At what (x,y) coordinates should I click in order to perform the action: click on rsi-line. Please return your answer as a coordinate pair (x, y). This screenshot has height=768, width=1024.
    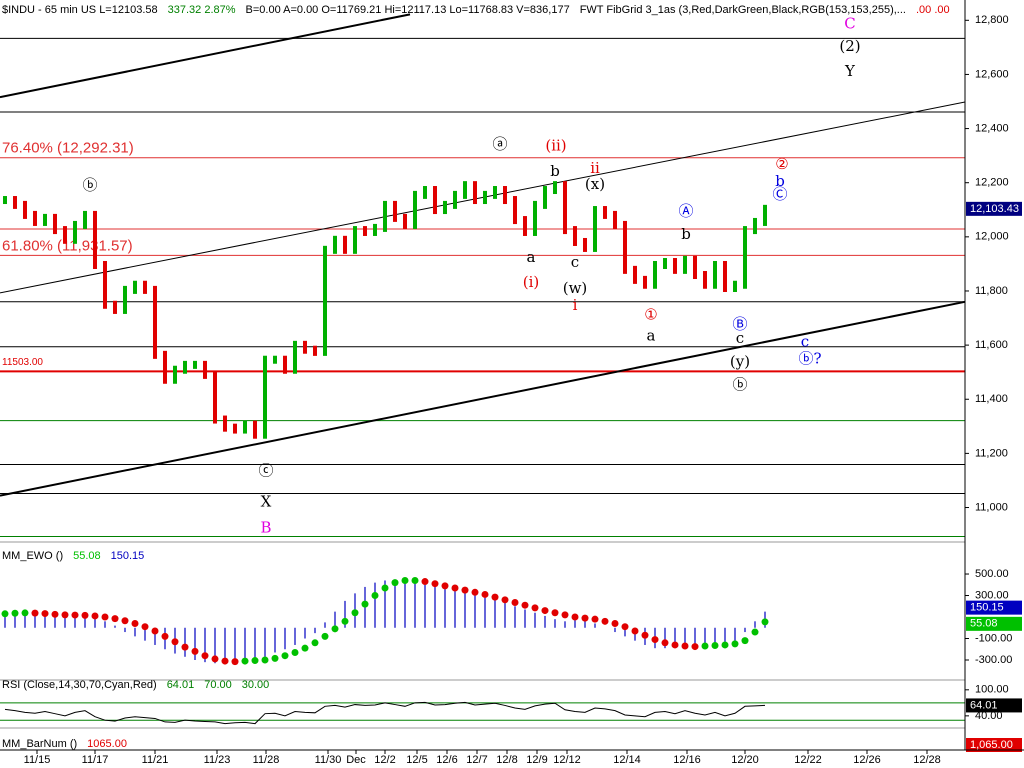
    Looking at the image, I should click on (385, 713).